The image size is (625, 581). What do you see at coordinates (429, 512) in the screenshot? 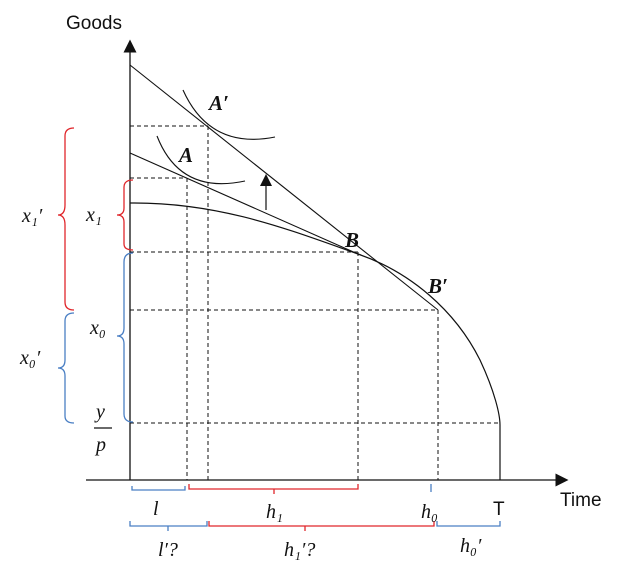
I see `label-h0: h₀` at bounding box center [429, 512].